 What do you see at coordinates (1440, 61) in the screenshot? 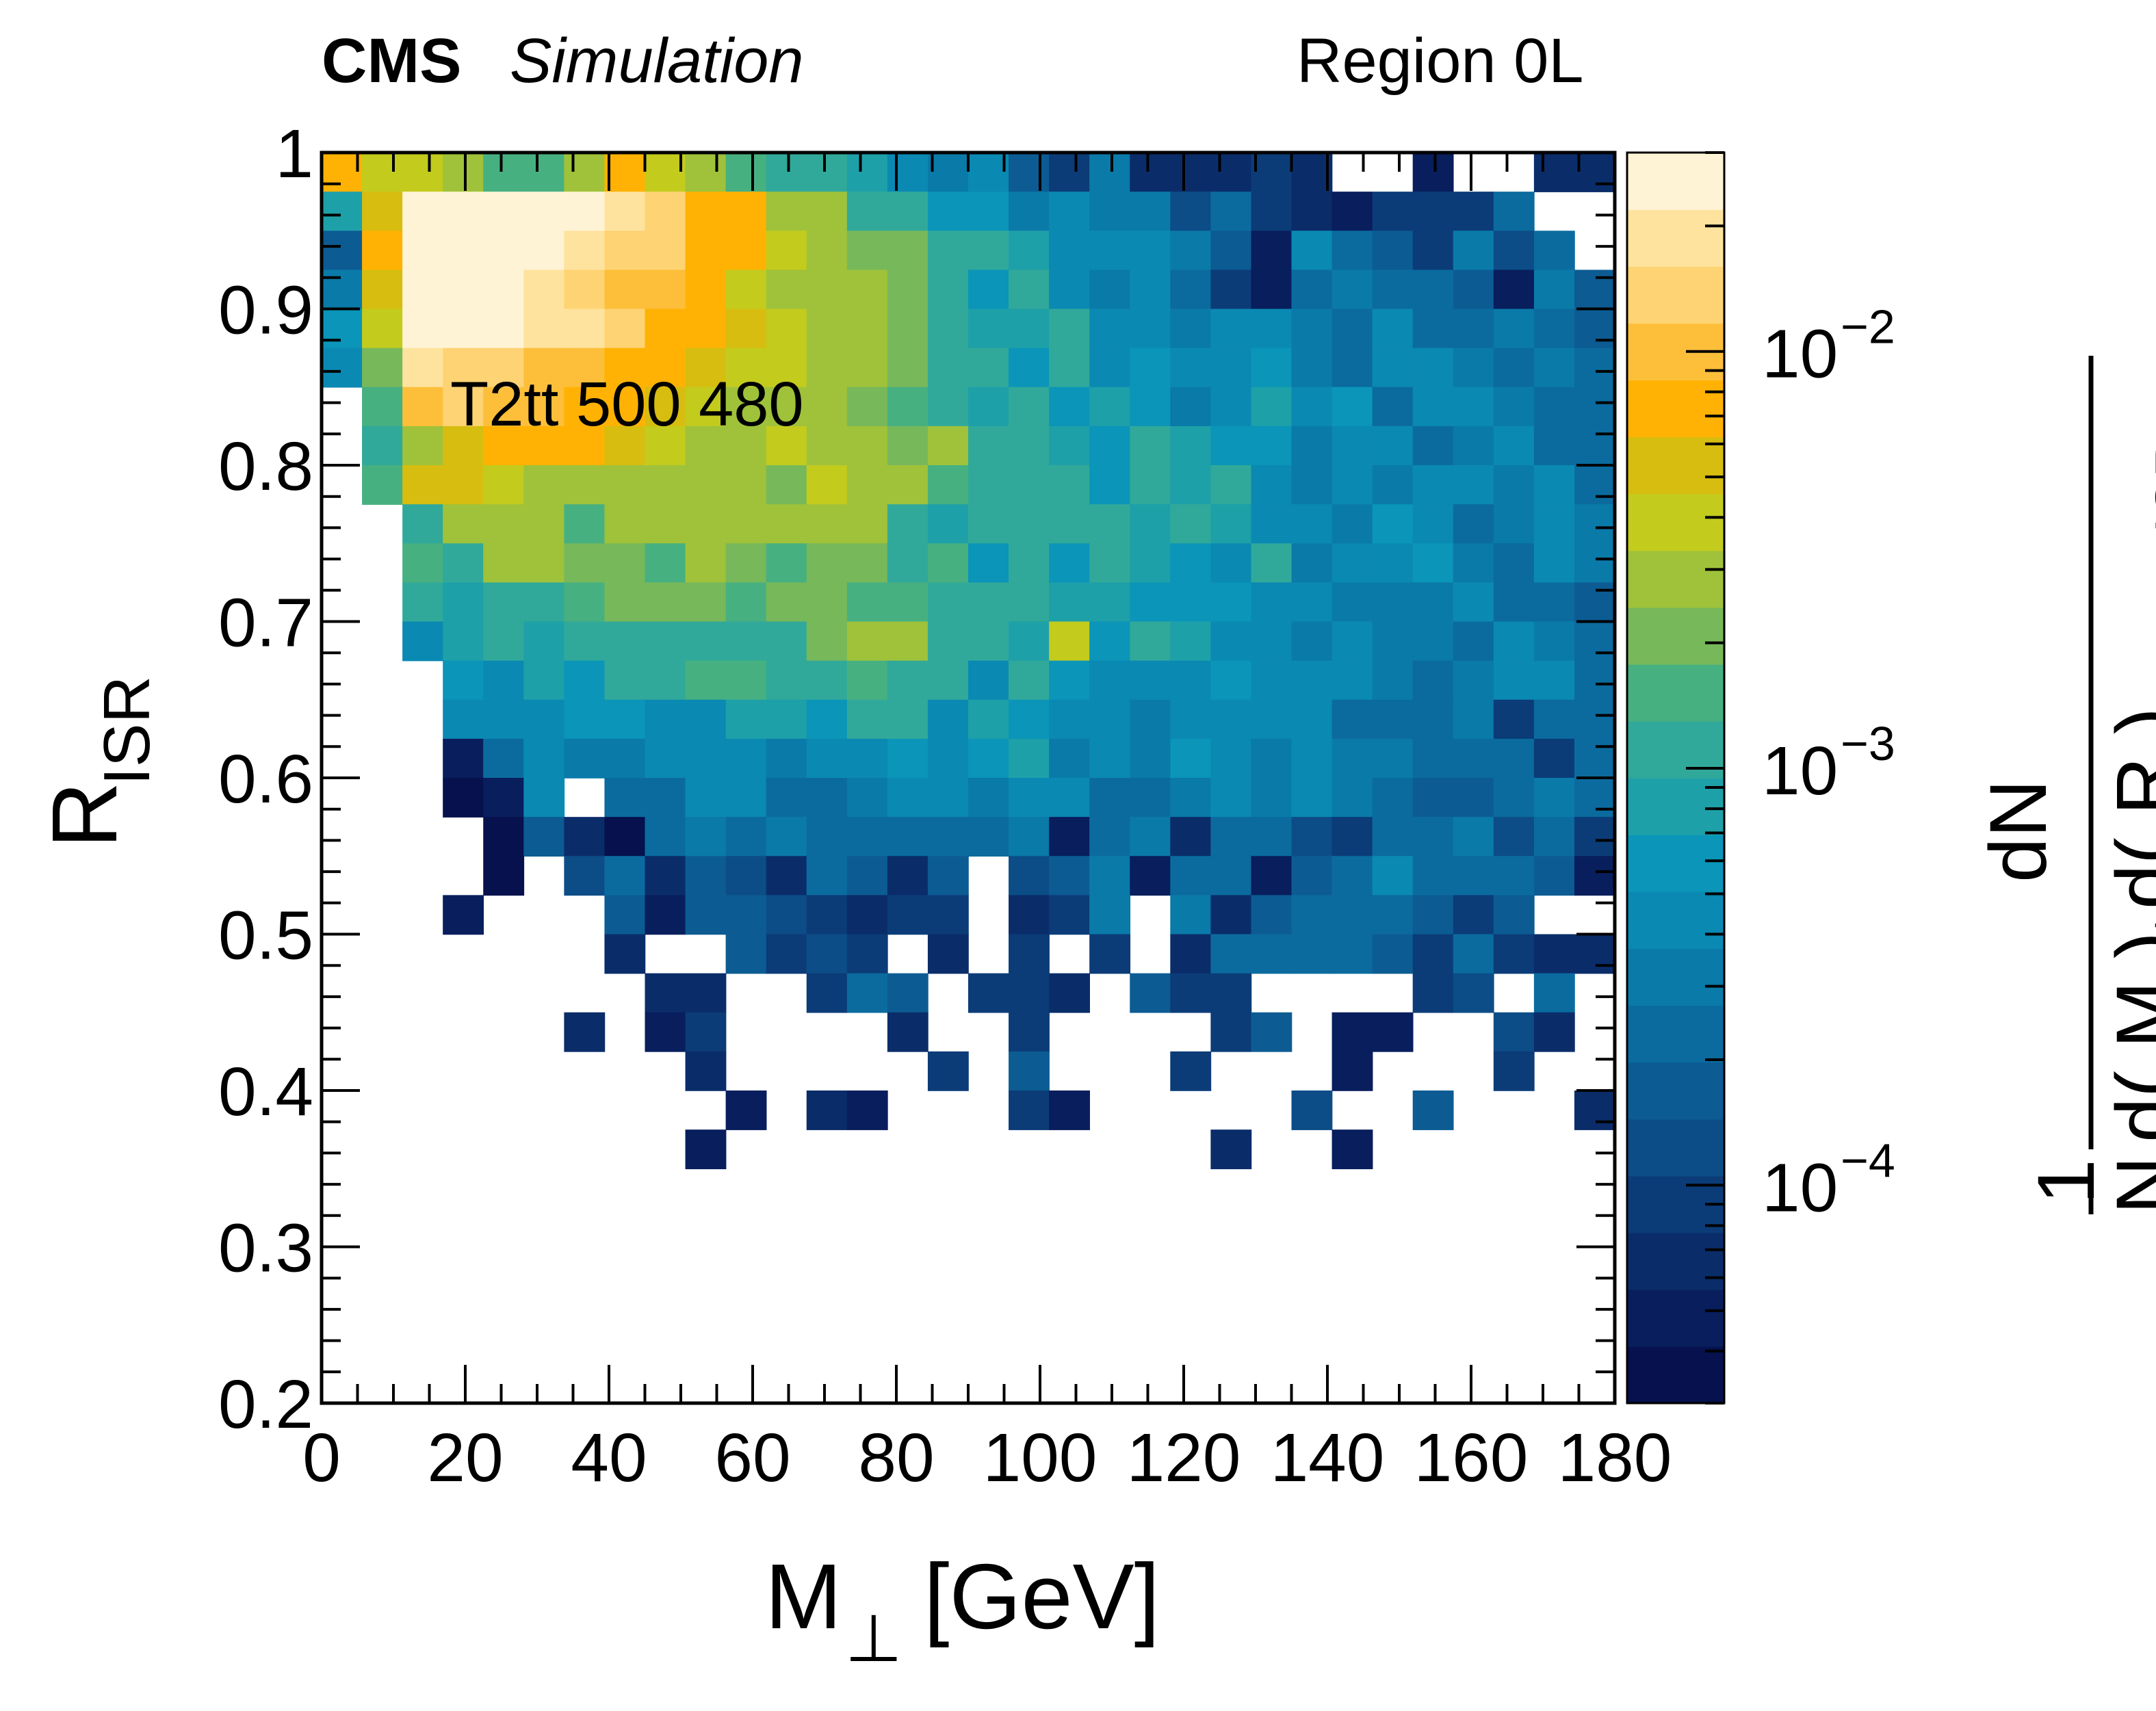
I see `region-label: Region 0L` at bounding box center [1440, 61].